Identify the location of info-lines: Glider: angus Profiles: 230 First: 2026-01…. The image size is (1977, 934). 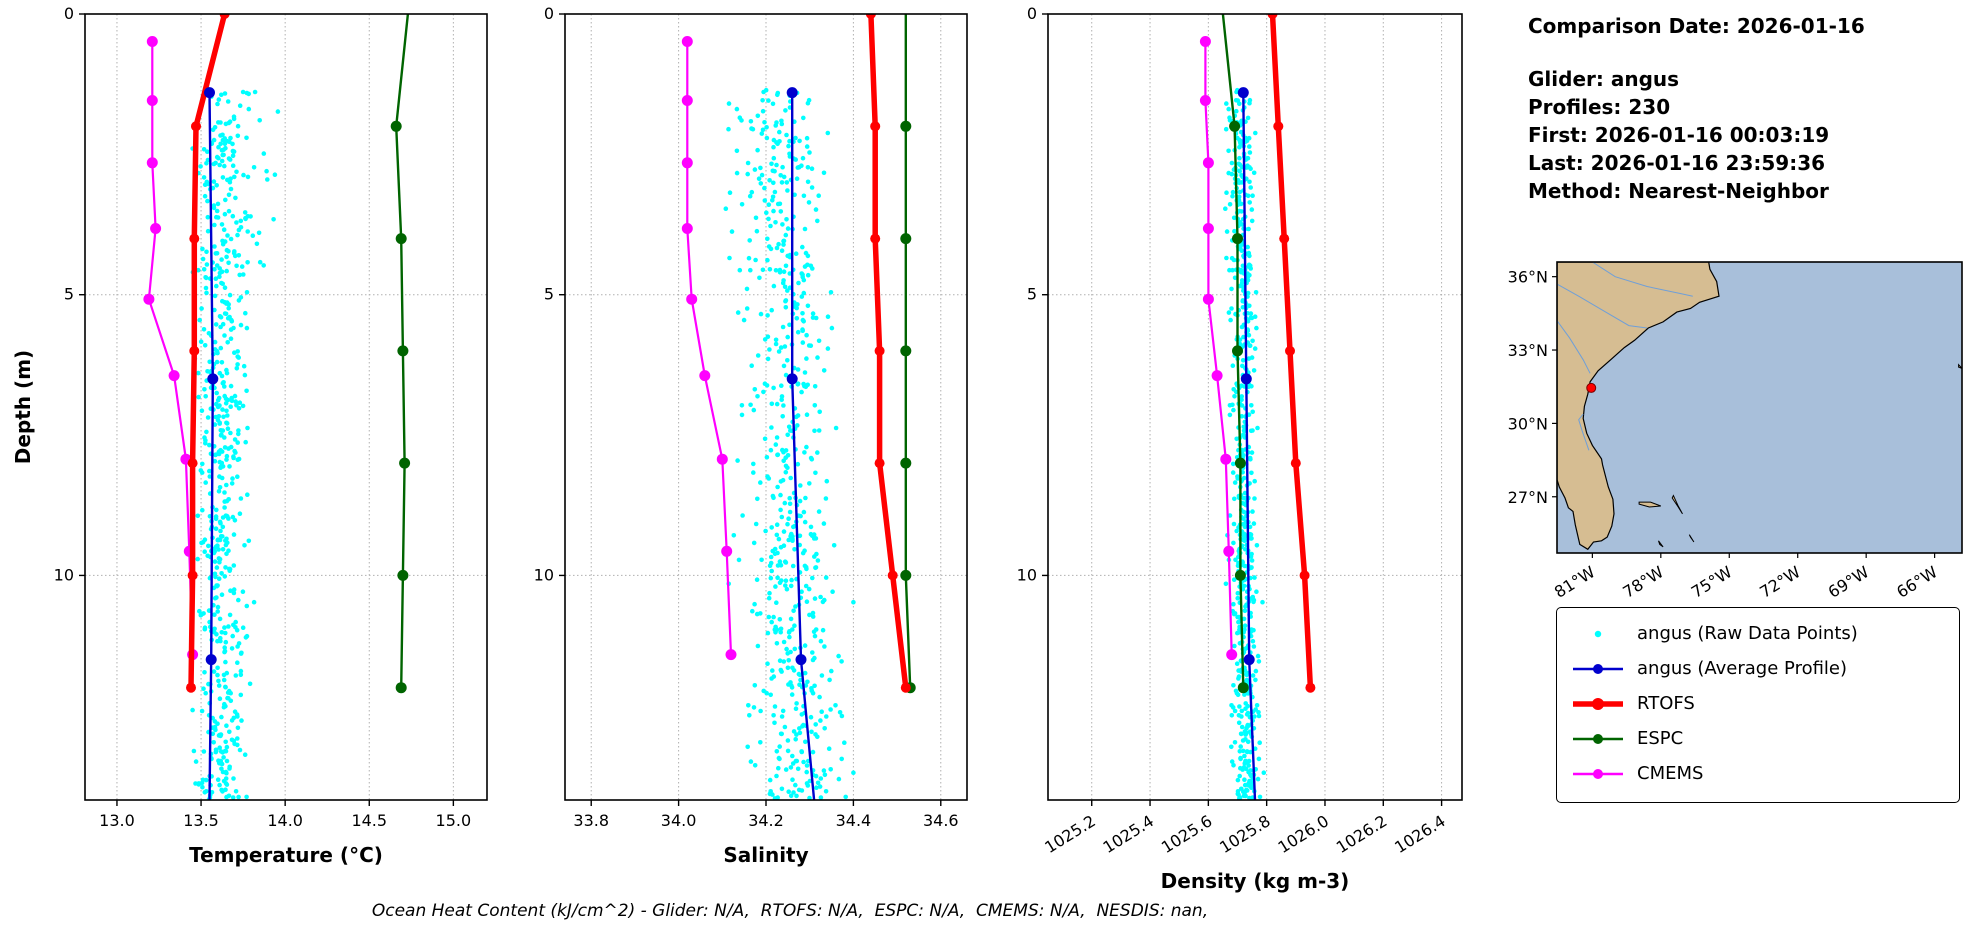
(1749, 135).